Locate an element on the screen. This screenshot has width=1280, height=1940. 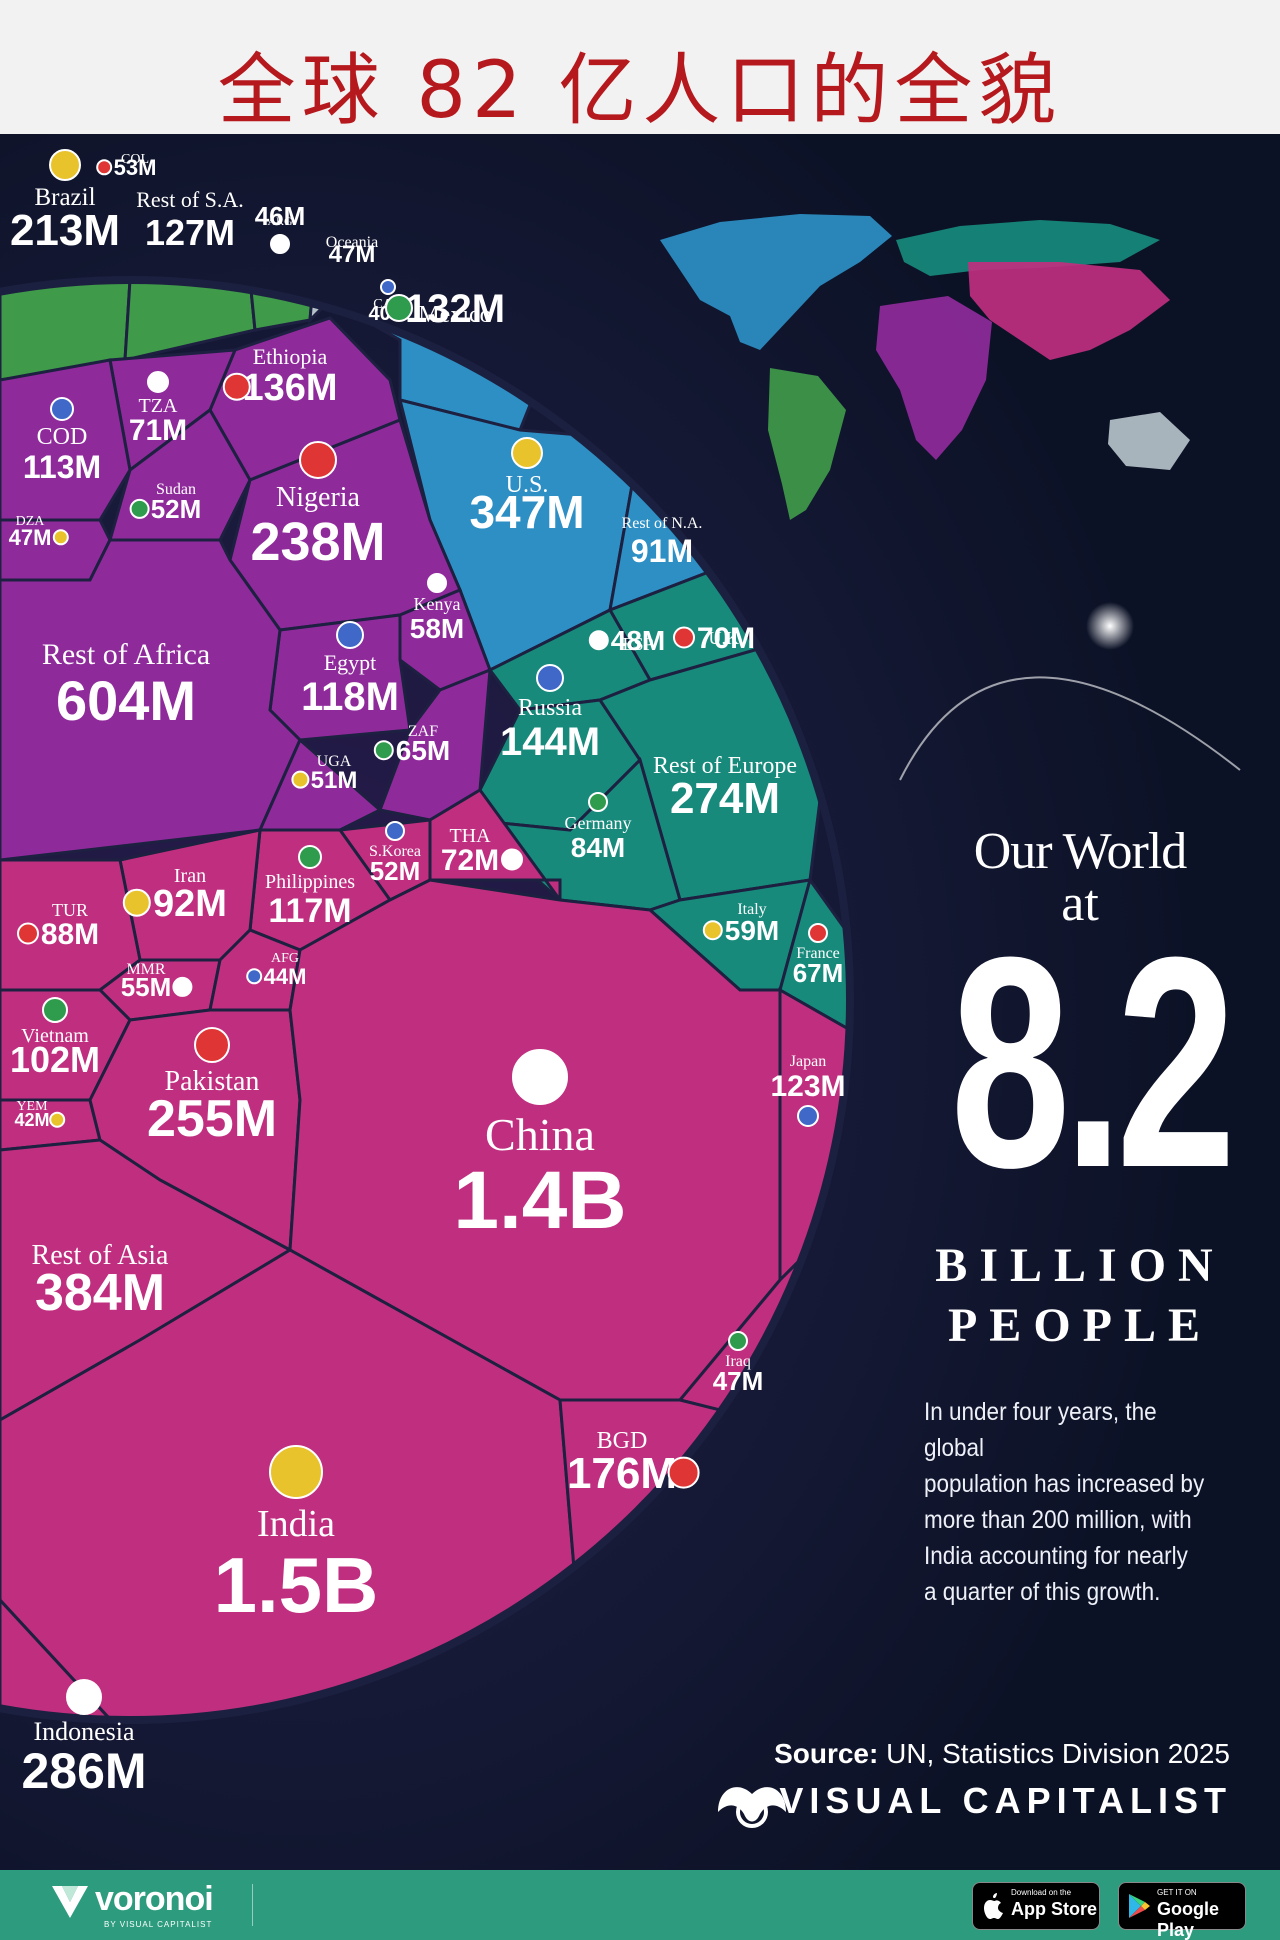
summary-line: In under four years, the global is located at coordinates (1040, 1430).